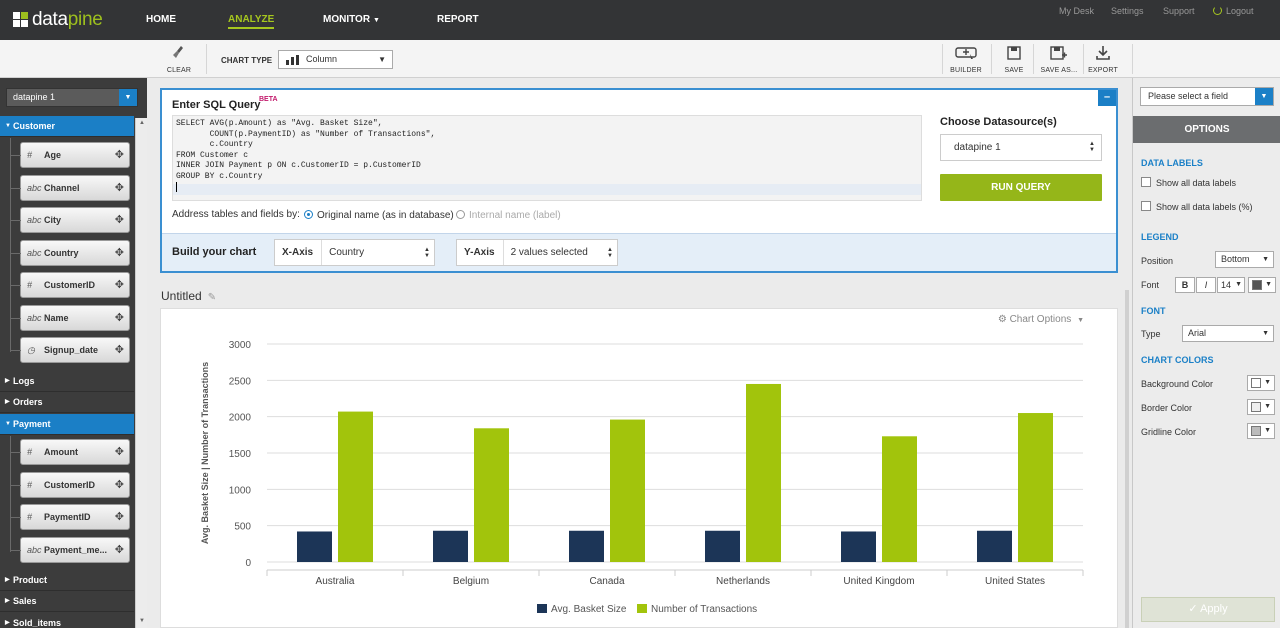 The image size is (1280, 628). I want to click on number-type-icon: #, so click(30, 155).